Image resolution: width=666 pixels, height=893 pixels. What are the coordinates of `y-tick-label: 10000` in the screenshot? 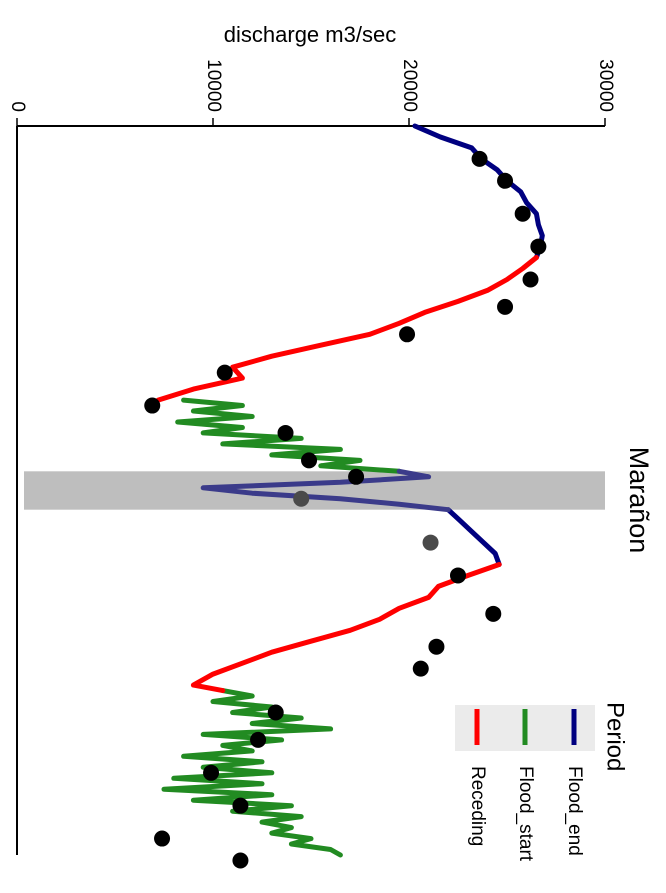 It's located at (213, 85).